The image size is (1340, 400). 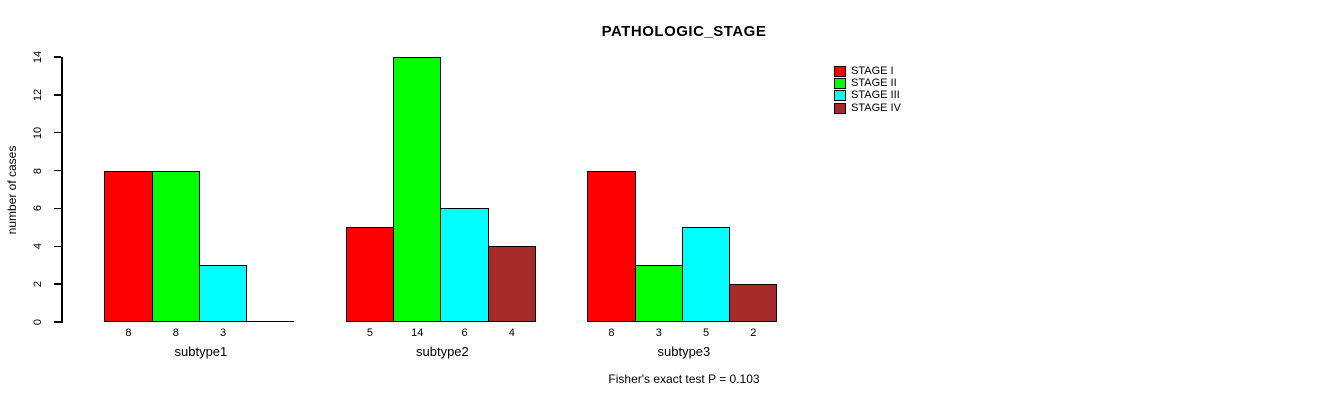 I want to click on zero-bar, so click(x=270, y=321).